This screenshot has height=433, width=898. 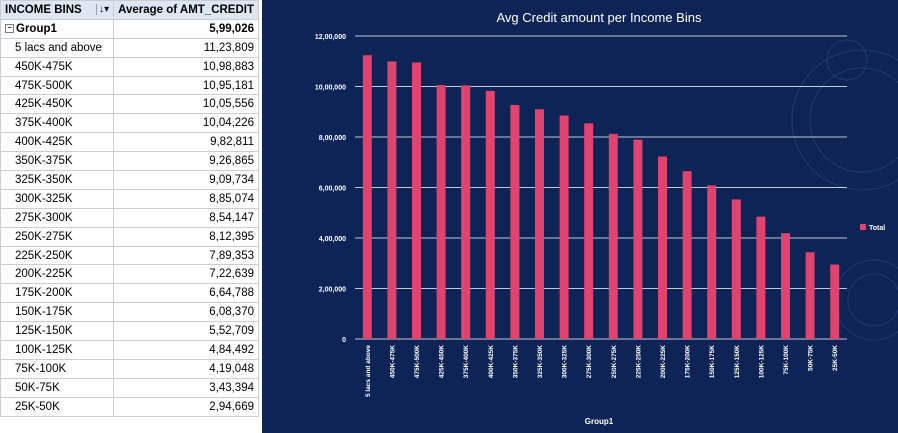 I want to click on avg-credit-cell: 8,54,147, so click(x=186, y=217).